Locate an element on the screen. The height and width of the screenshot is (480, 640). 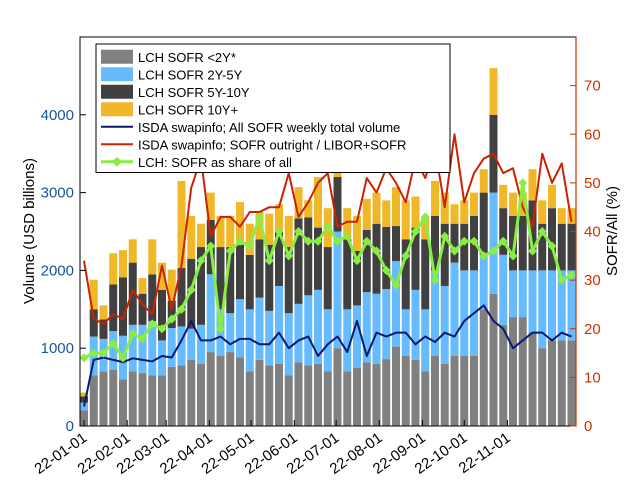
legend-label-lch_share: LCH: SOFR as share of all is located at coordinates (215, 162).